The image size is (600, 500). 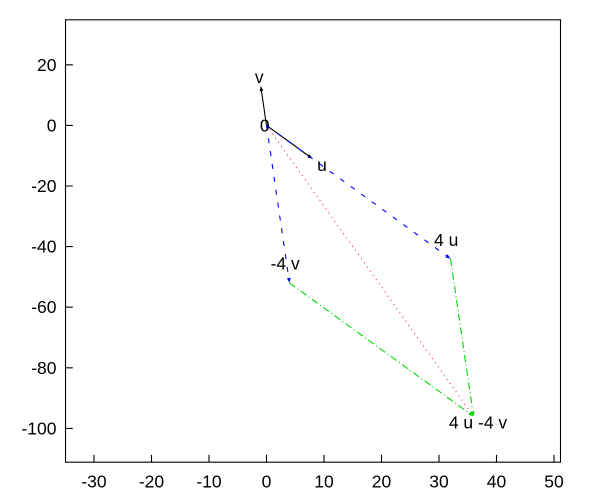 I want to click on svg-text: 50, so click(x=554, y=482).